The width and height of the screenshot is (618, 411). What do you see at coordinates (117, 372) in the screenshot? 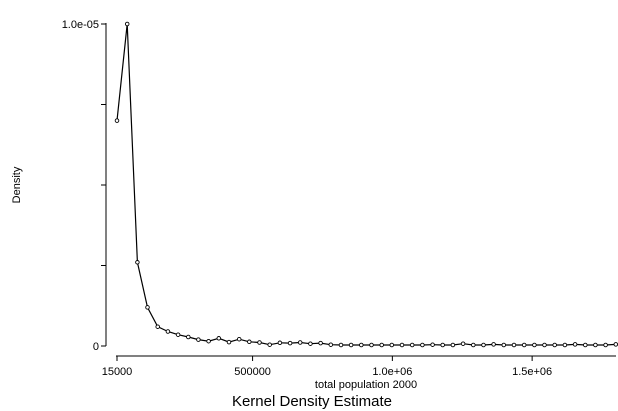
I see `x-tick-label: 15000` at bounding box center [117, 372].